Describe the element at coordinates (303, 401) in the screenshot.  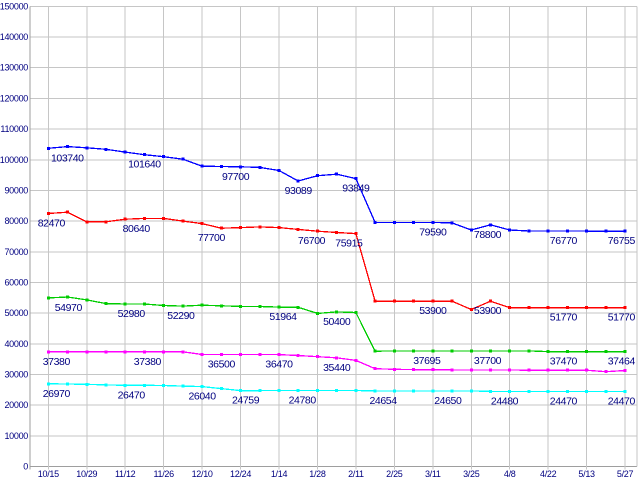
I see `series-cyan-value-label: 24780` at that location.